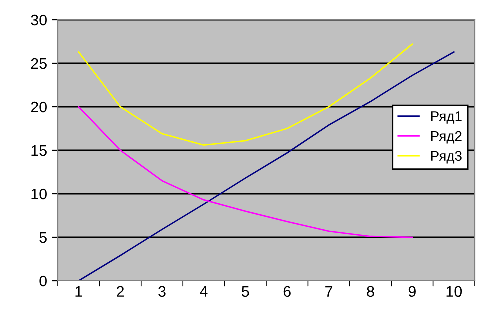 The width and height of the screenshot is (481, 321). I want to click on y-tick-label: 20, so click(39, 107).